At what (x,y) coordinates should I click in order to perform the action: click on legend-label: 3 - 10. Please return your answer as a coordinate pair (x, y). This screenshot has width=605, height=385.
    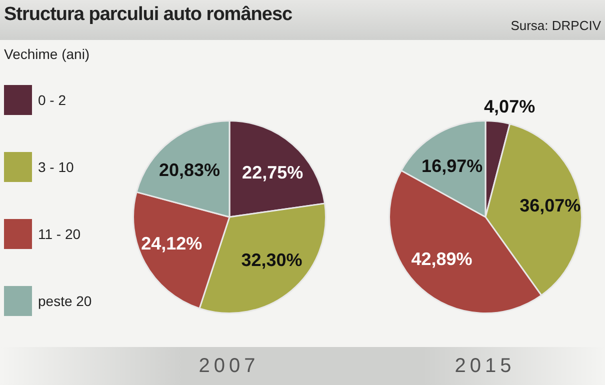
    Looking at the image, I should click on (56, 166).